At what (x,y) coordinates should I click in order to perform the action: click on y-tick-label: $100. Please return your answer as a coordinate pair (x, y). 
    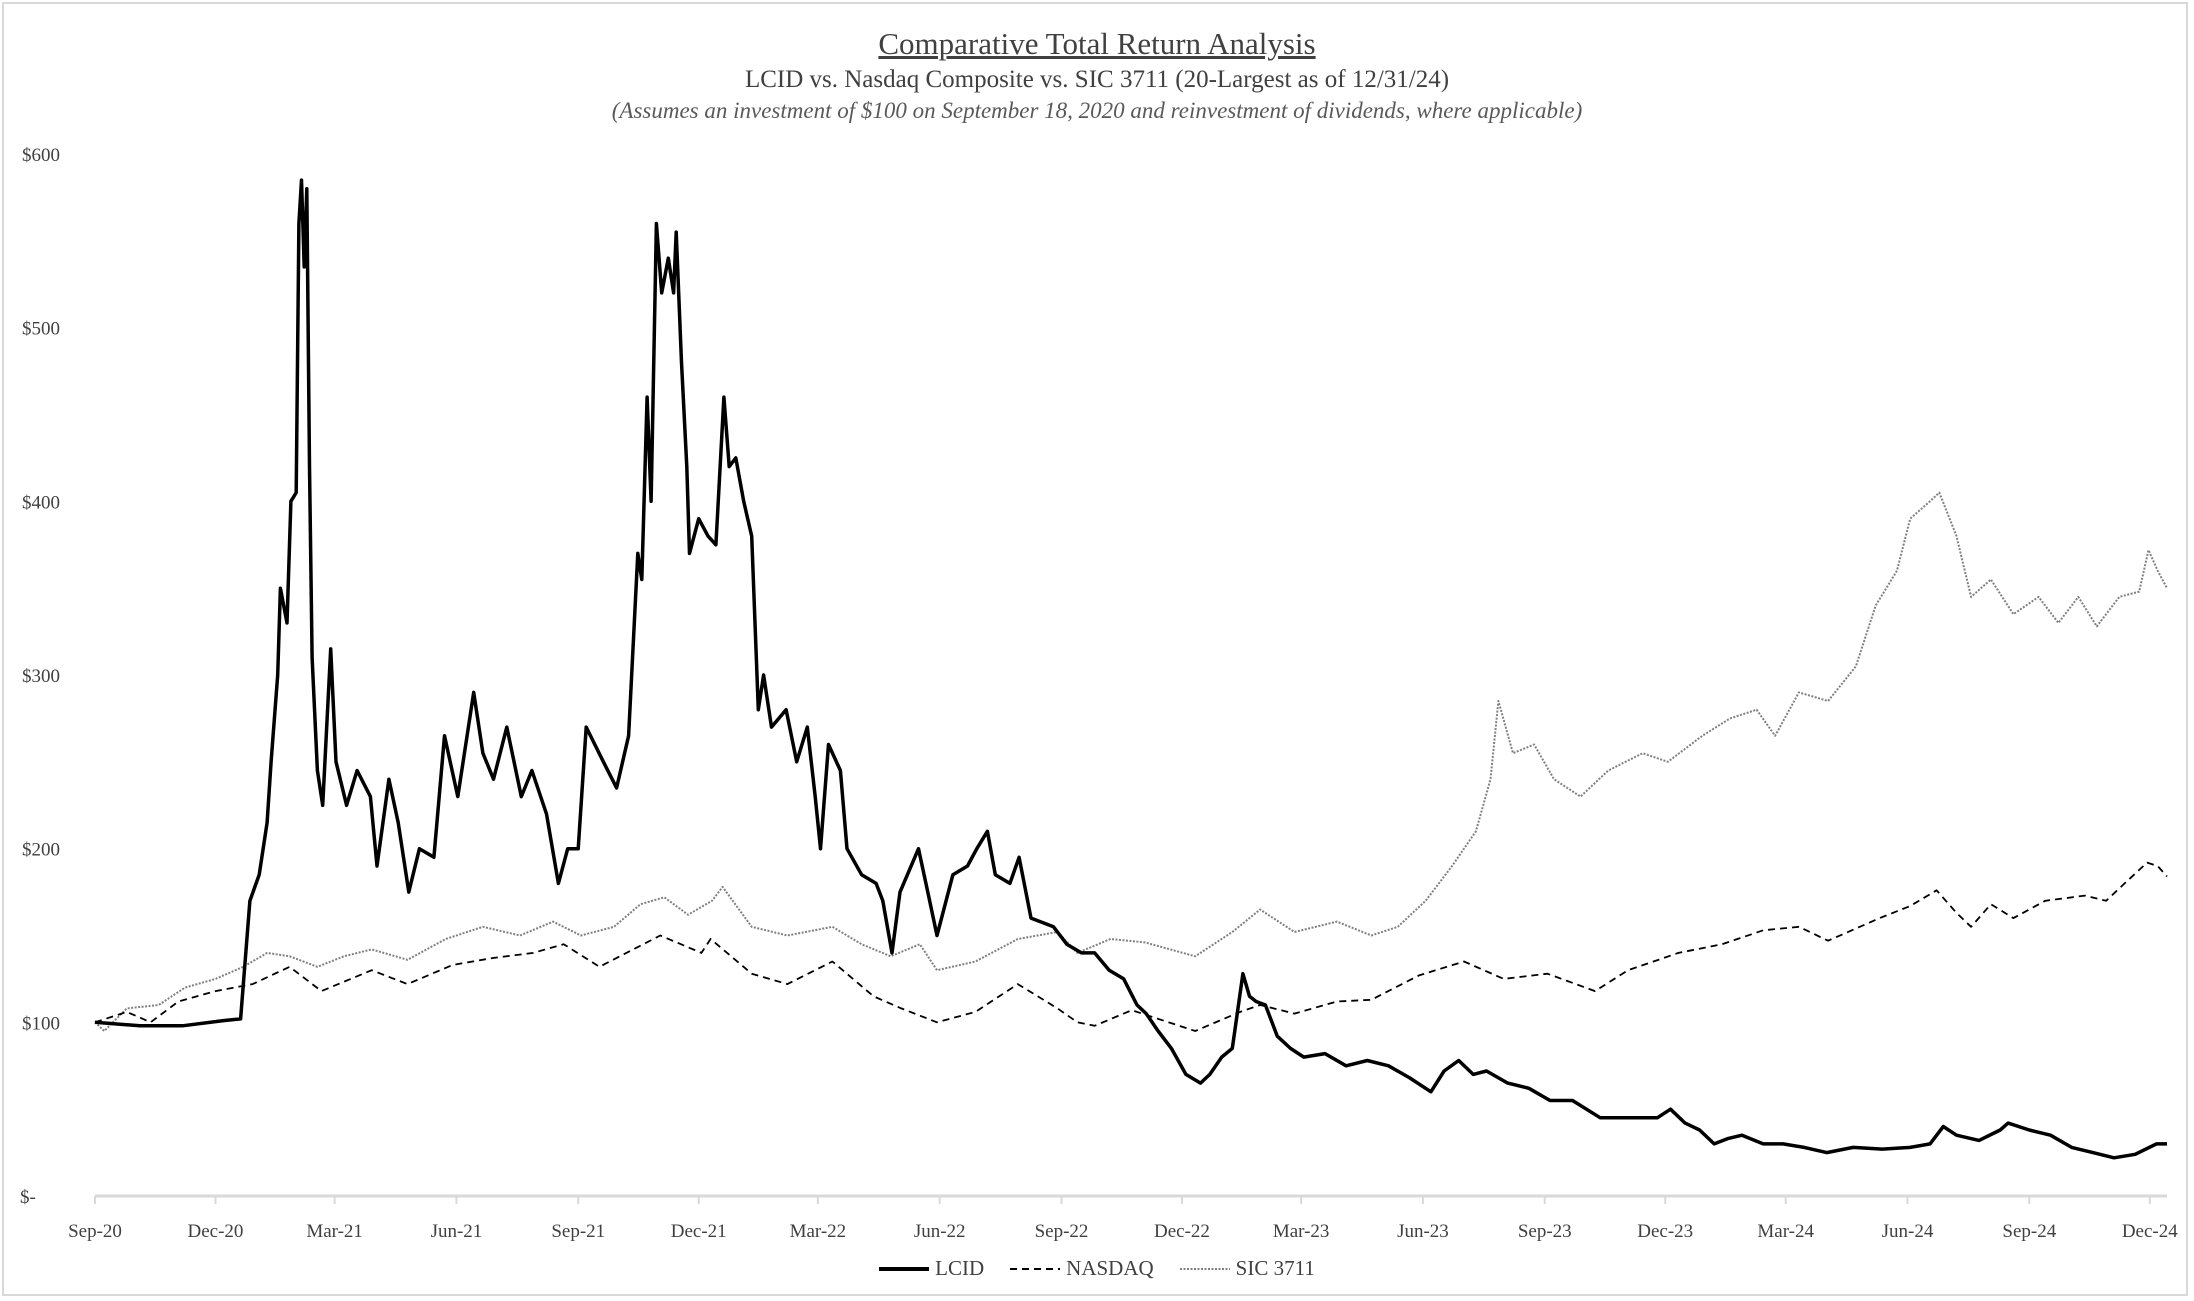
    Looking at the image, I should click on (41, 1023).